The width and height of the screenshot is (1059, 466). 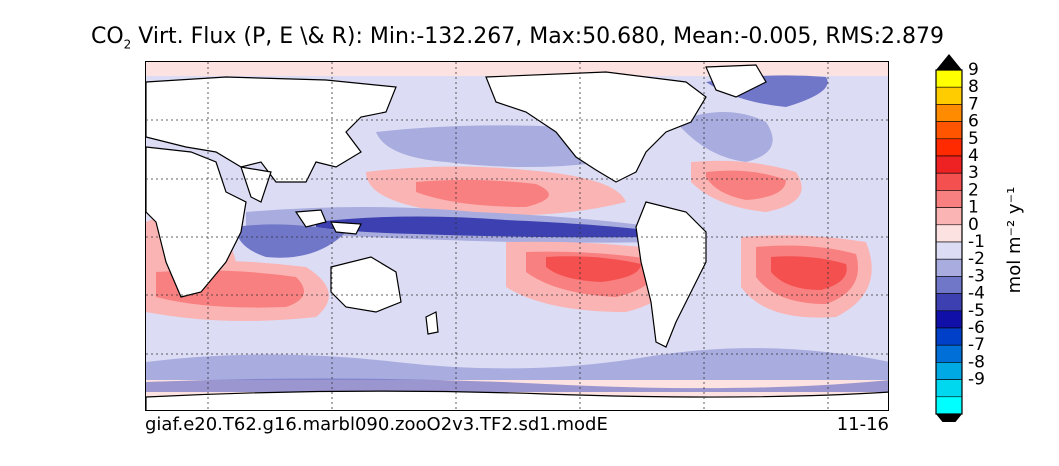 I want to click on equatorial-band-inner, so click(x=481, y=227).